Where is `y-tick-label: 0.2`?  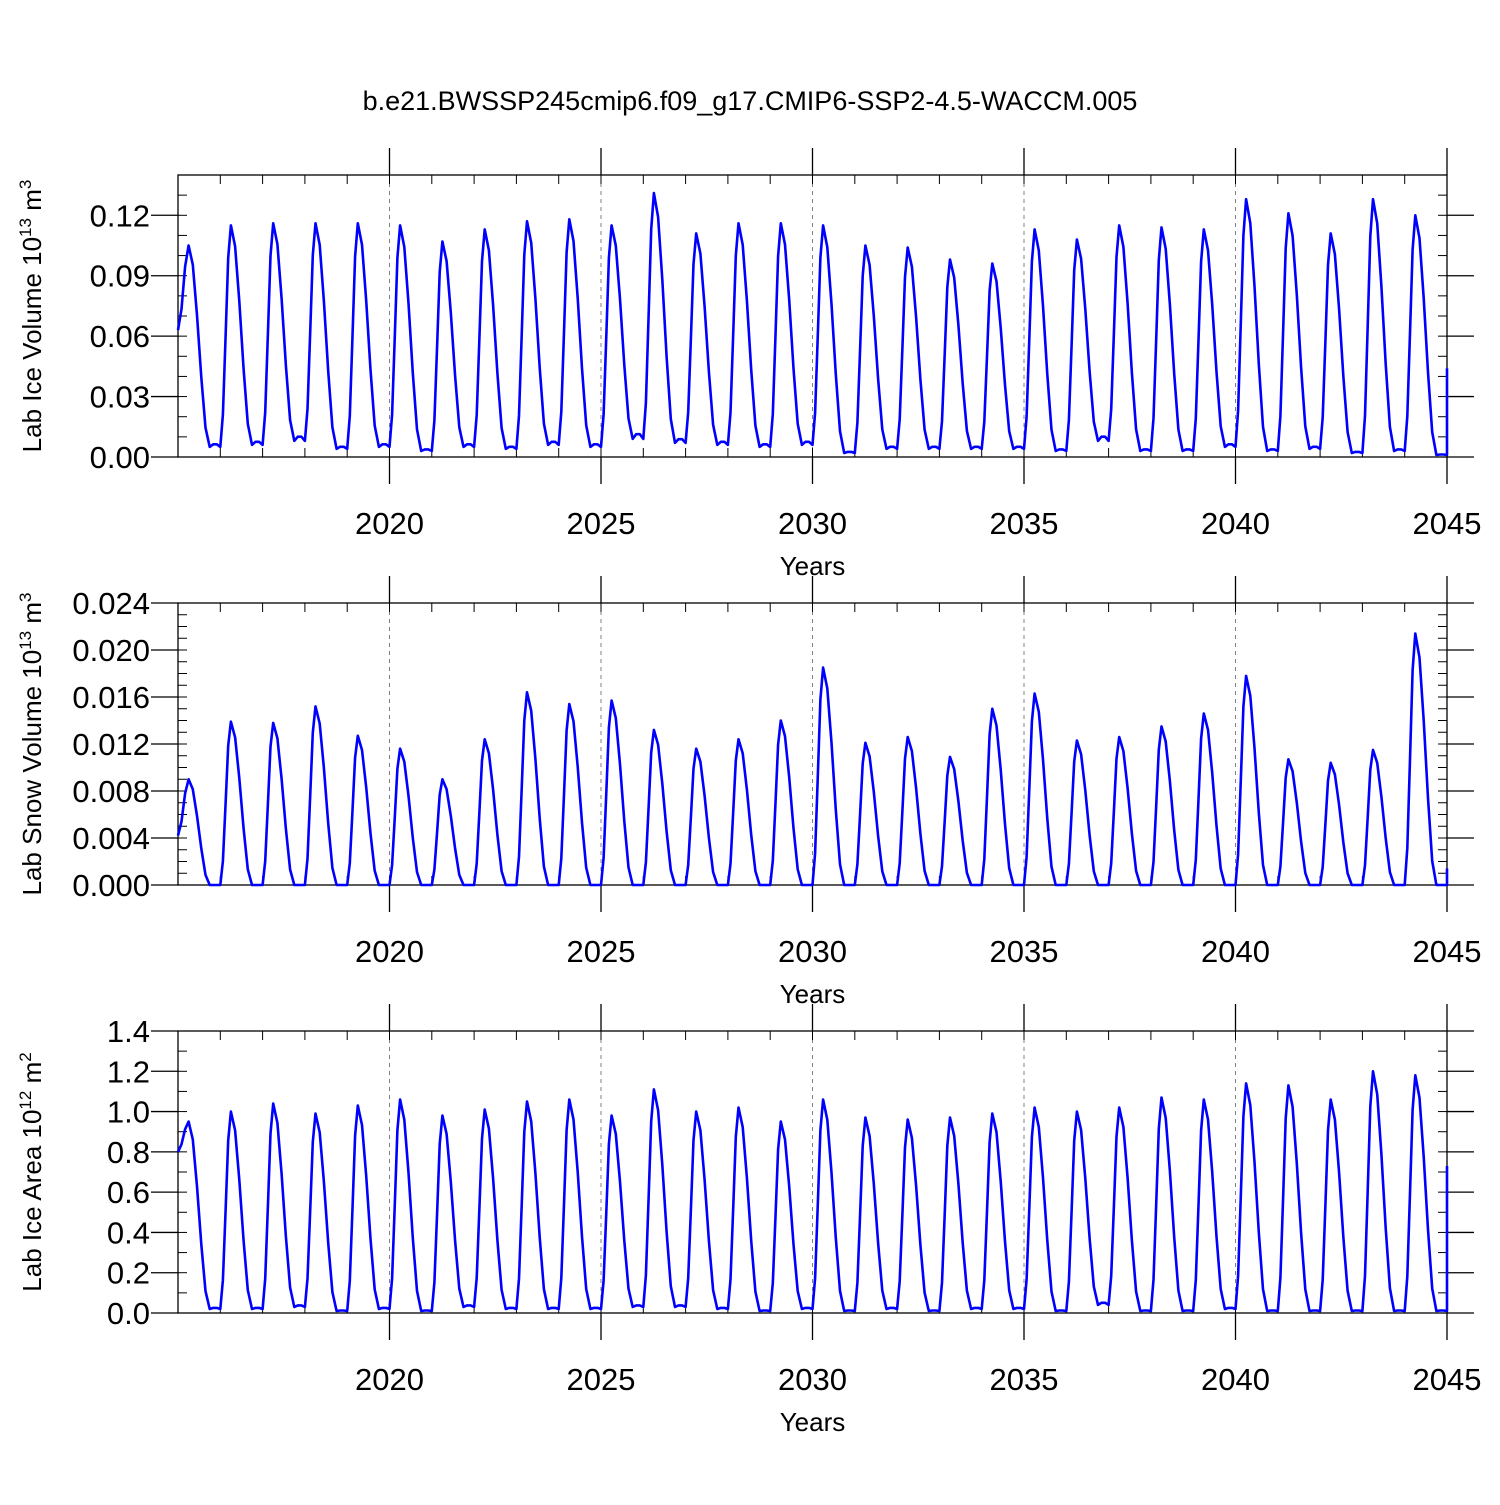 y-tick-label: 0.2 is located at coordinates (128, 1273).